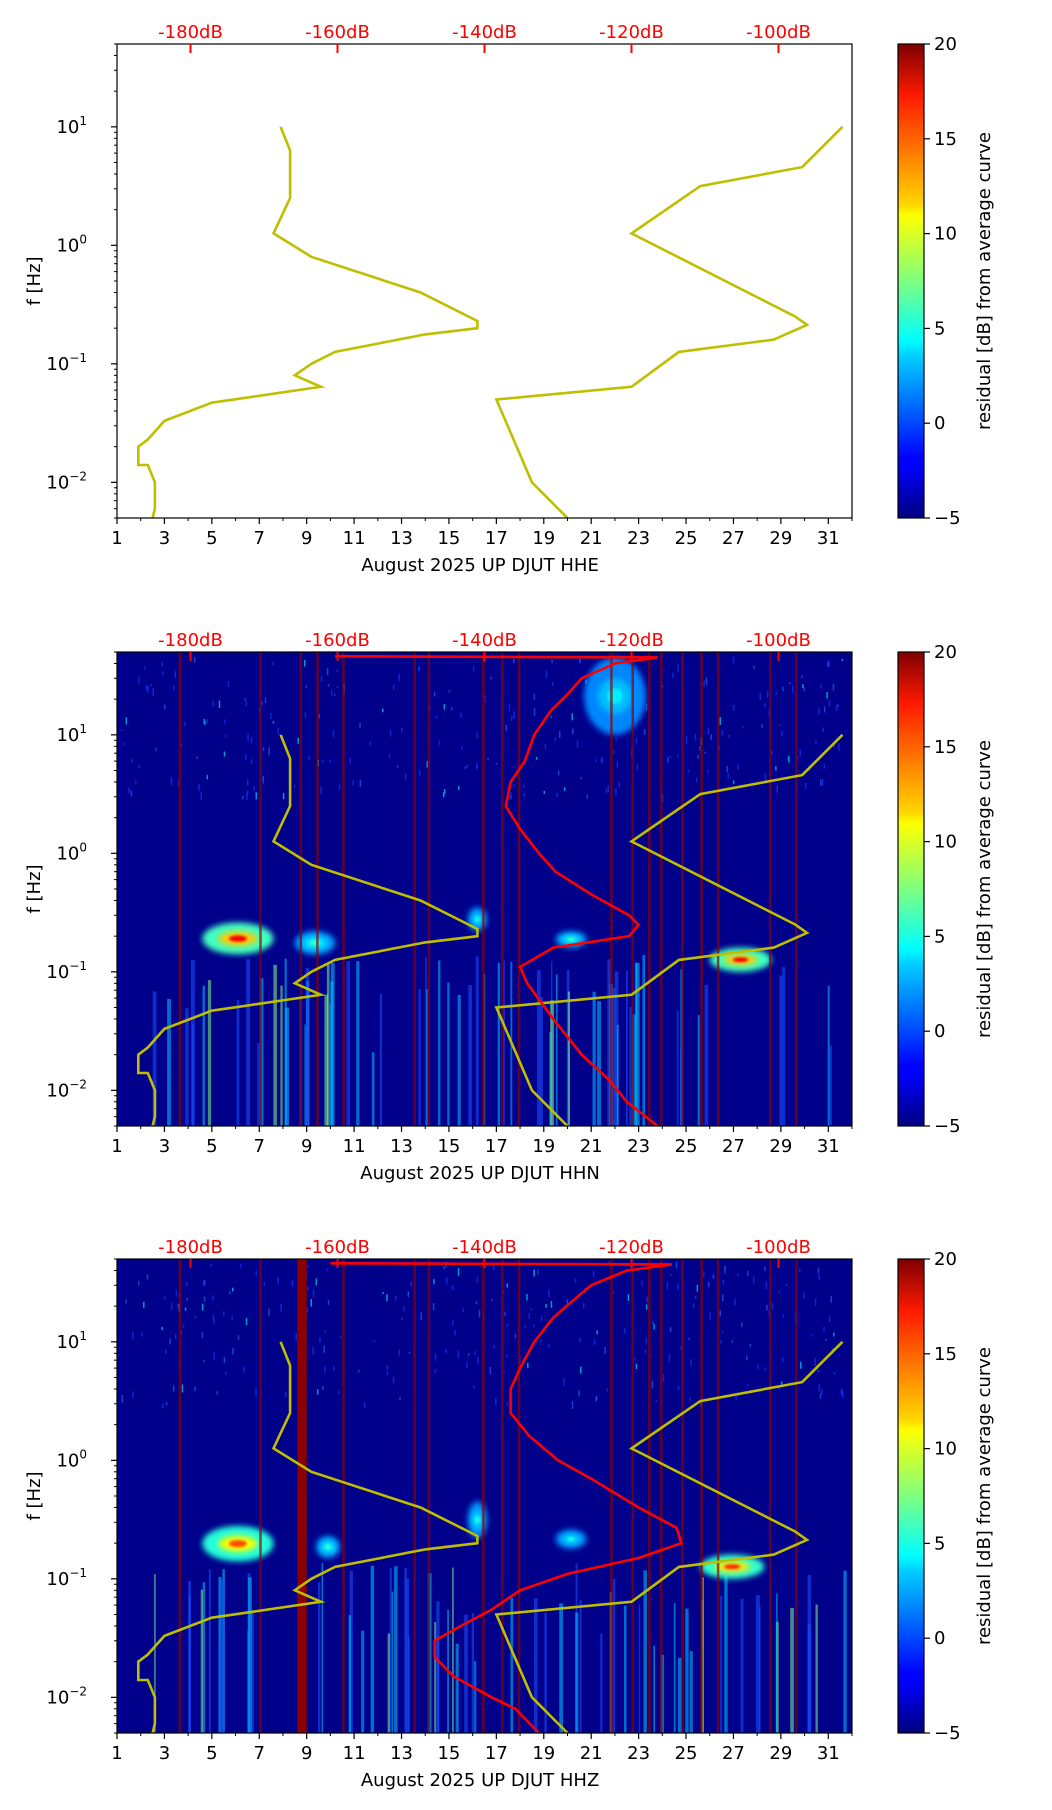 The image size is (1052, 1810). I want to click on x-tick-label: 11, so click(354, 1753).